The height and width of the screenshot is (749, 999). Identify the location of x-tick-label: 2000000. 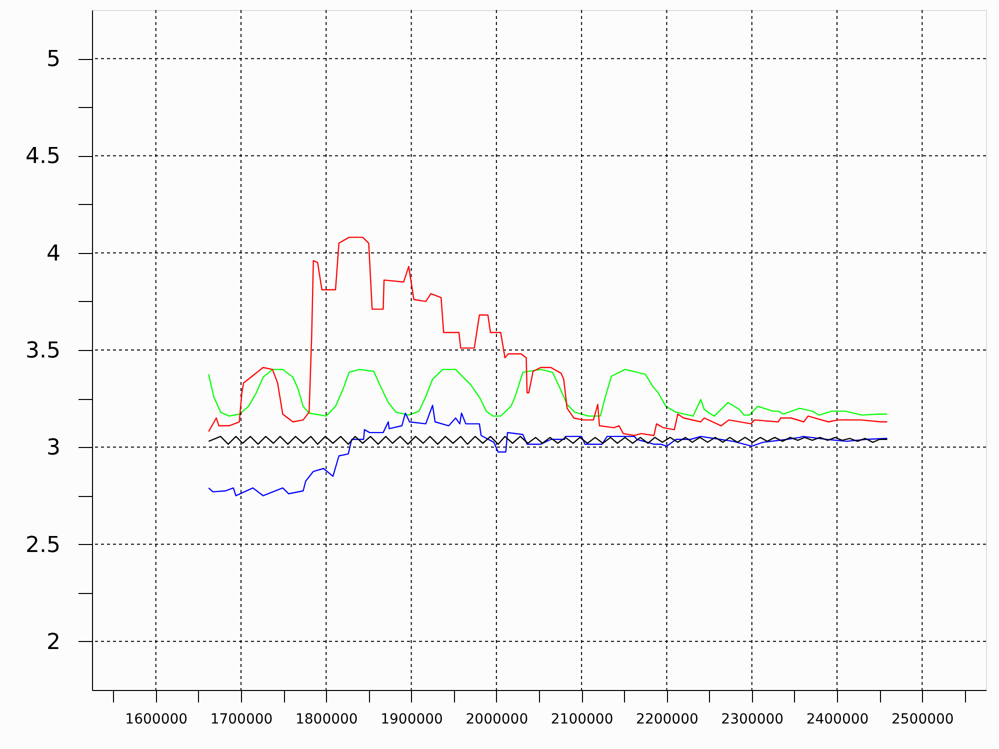
(497, 720).